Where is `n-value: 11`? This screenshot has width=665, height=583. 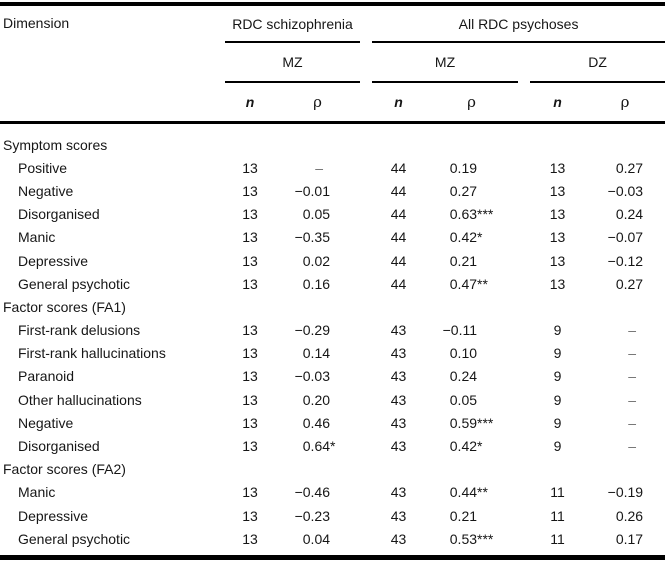 n-value: 11 is located at coordinates (557, 492).